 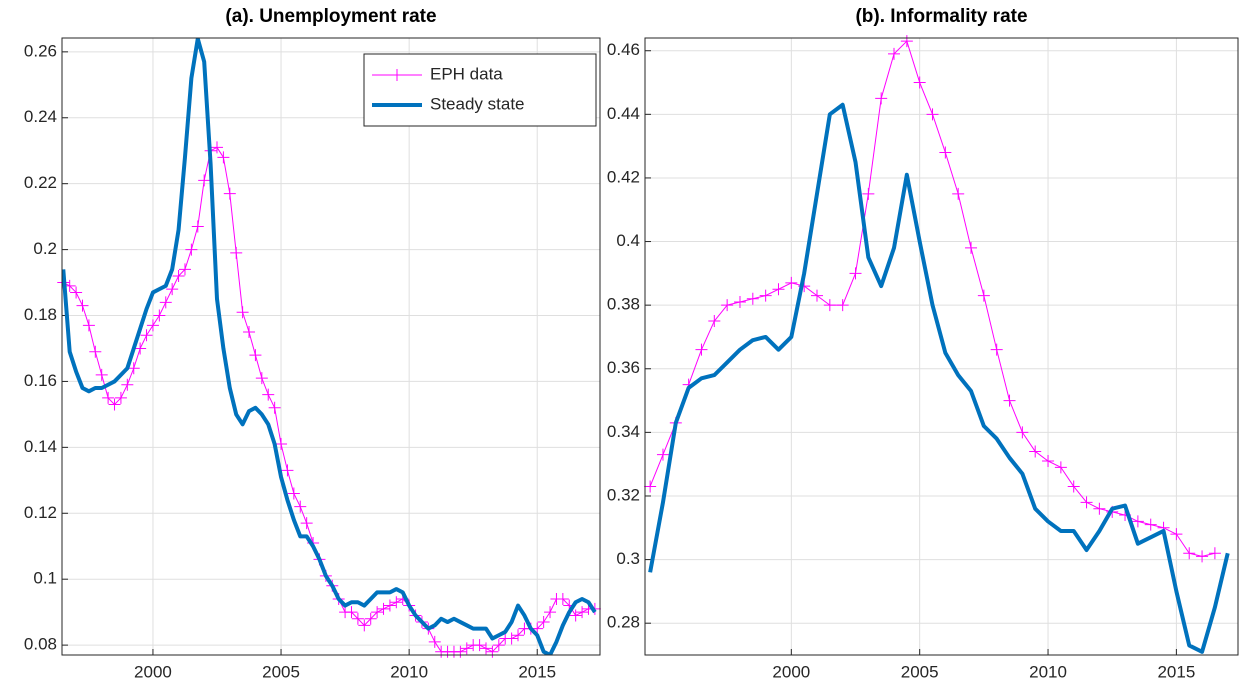 What do you see at coordinates (40, 446) in the screenshot?
I see `y-tick-label: 0.14` at bounding box center [40, 446].